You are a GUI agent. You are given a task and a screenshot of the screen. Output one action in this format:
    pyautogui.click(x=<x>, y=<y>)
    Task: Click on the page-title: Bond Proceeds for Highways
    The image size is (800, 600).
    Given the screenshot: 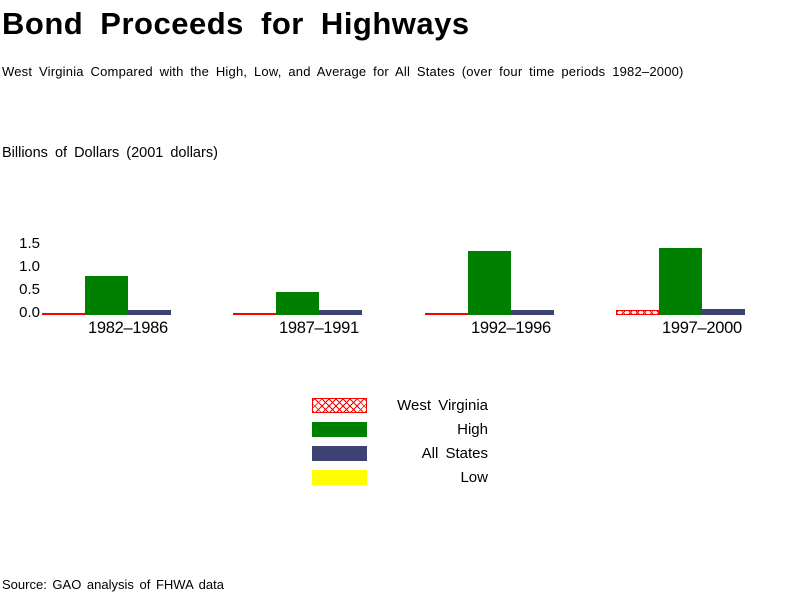 What is the action you would take?
    pyautogui.click(x=236, y=23)
    